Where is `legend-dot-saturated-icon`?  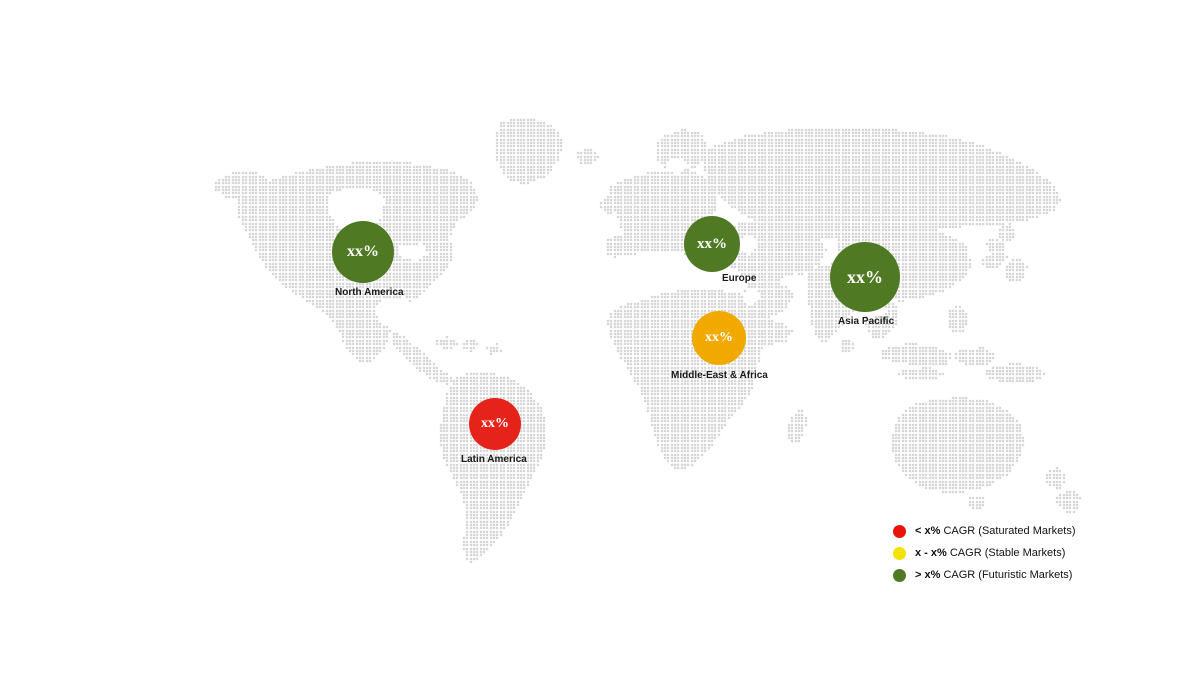 legend-dot-saturated-icon is located at coordinates (899, 531).